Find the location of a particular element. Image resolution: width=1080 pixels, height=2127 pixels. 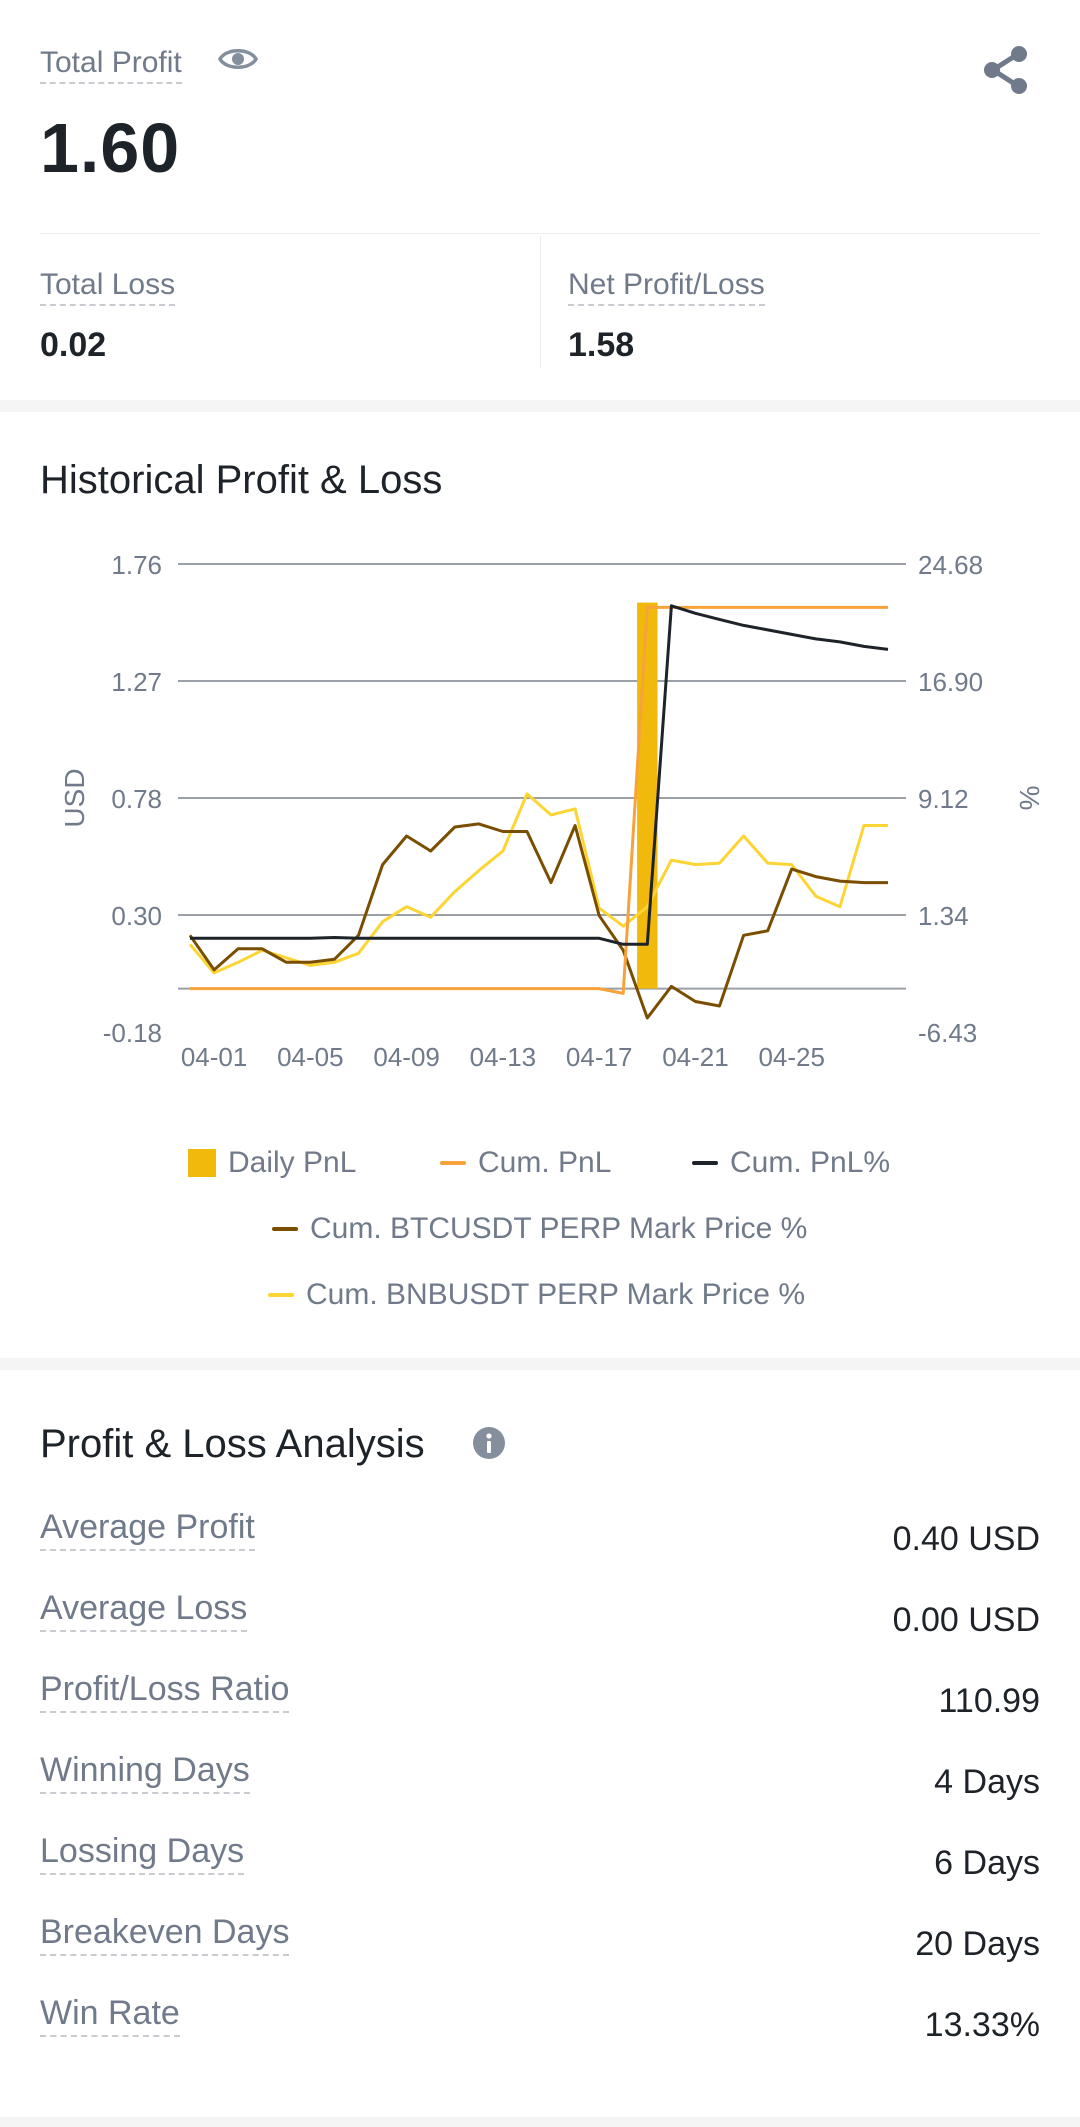

analysis-label: Win Rate is located at coordinates (110, 2015).